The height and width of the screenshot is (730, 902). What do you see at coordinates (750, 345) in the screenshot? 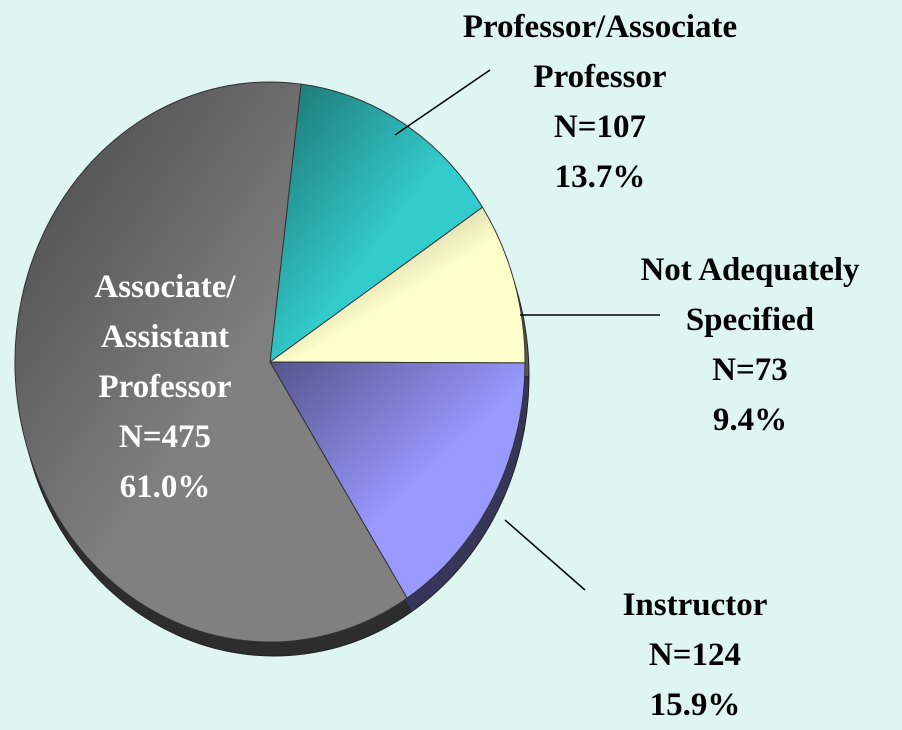
I see `slice-label: Not Adequately Specified N=73 9.4%` at bounding box center [750, 345].